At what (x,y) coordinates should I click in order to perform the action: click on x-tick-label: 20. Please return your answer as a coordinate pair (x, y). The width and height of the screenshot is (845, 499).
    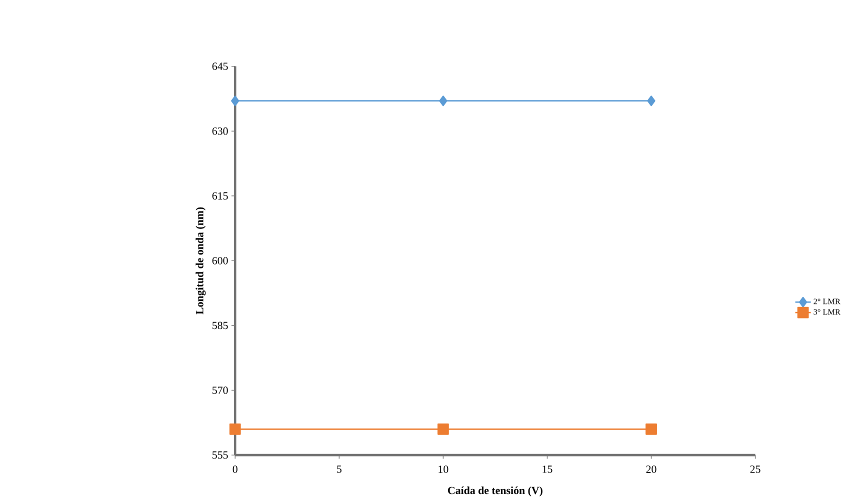
    Looking at the image, I should click on (651, 469).